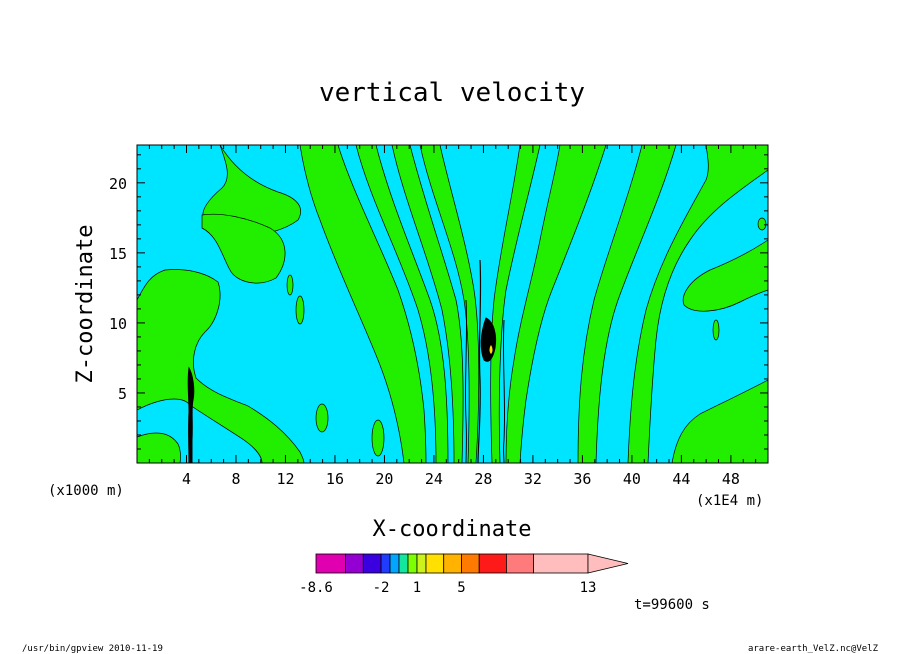  What do you see at coordinates (588, 588) in the screenshot?
I see `colorbar-label: 13` at bounding box center [588, 588].